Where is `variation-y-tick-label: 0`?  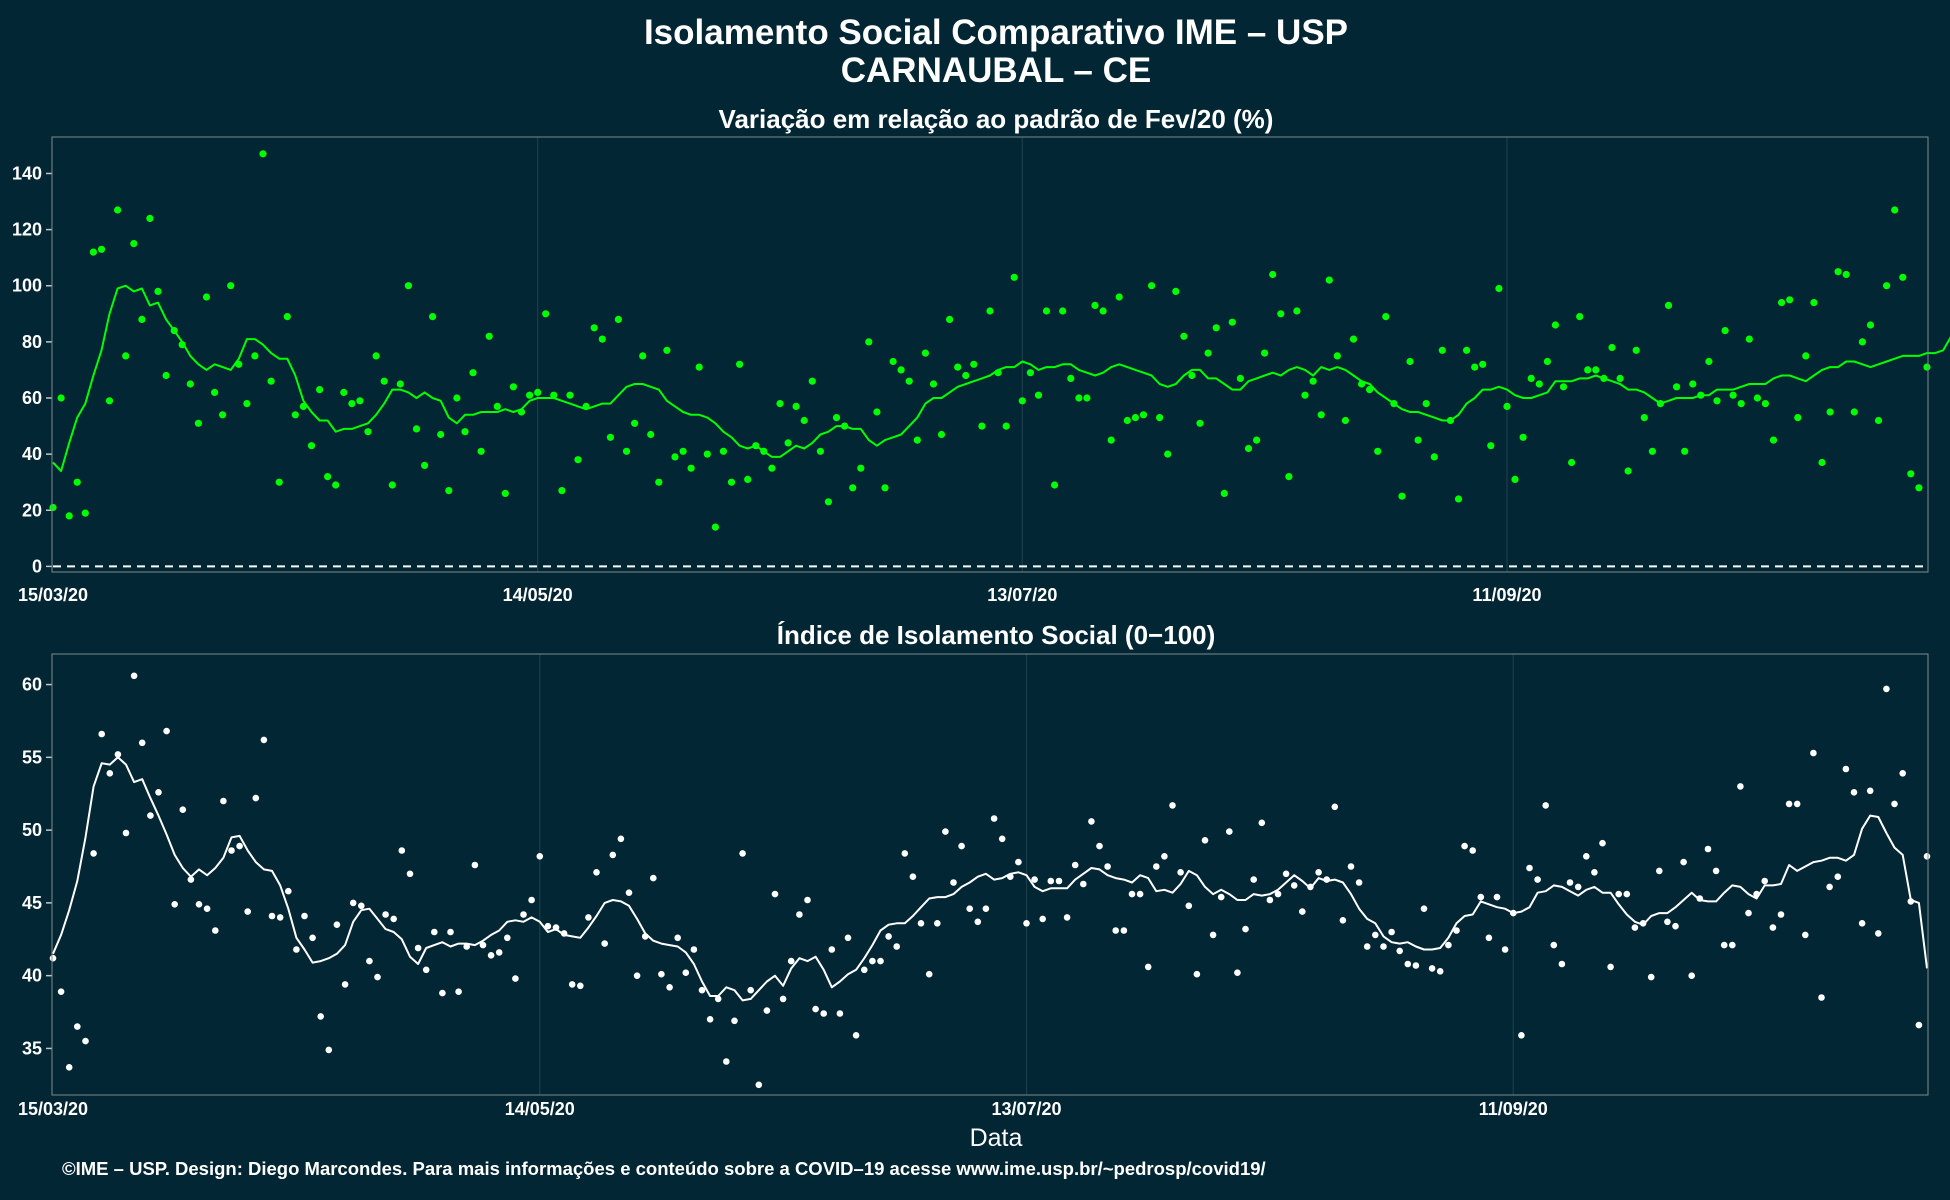 variation-y-tick-label: 0 is located at coordinates (37, 566).